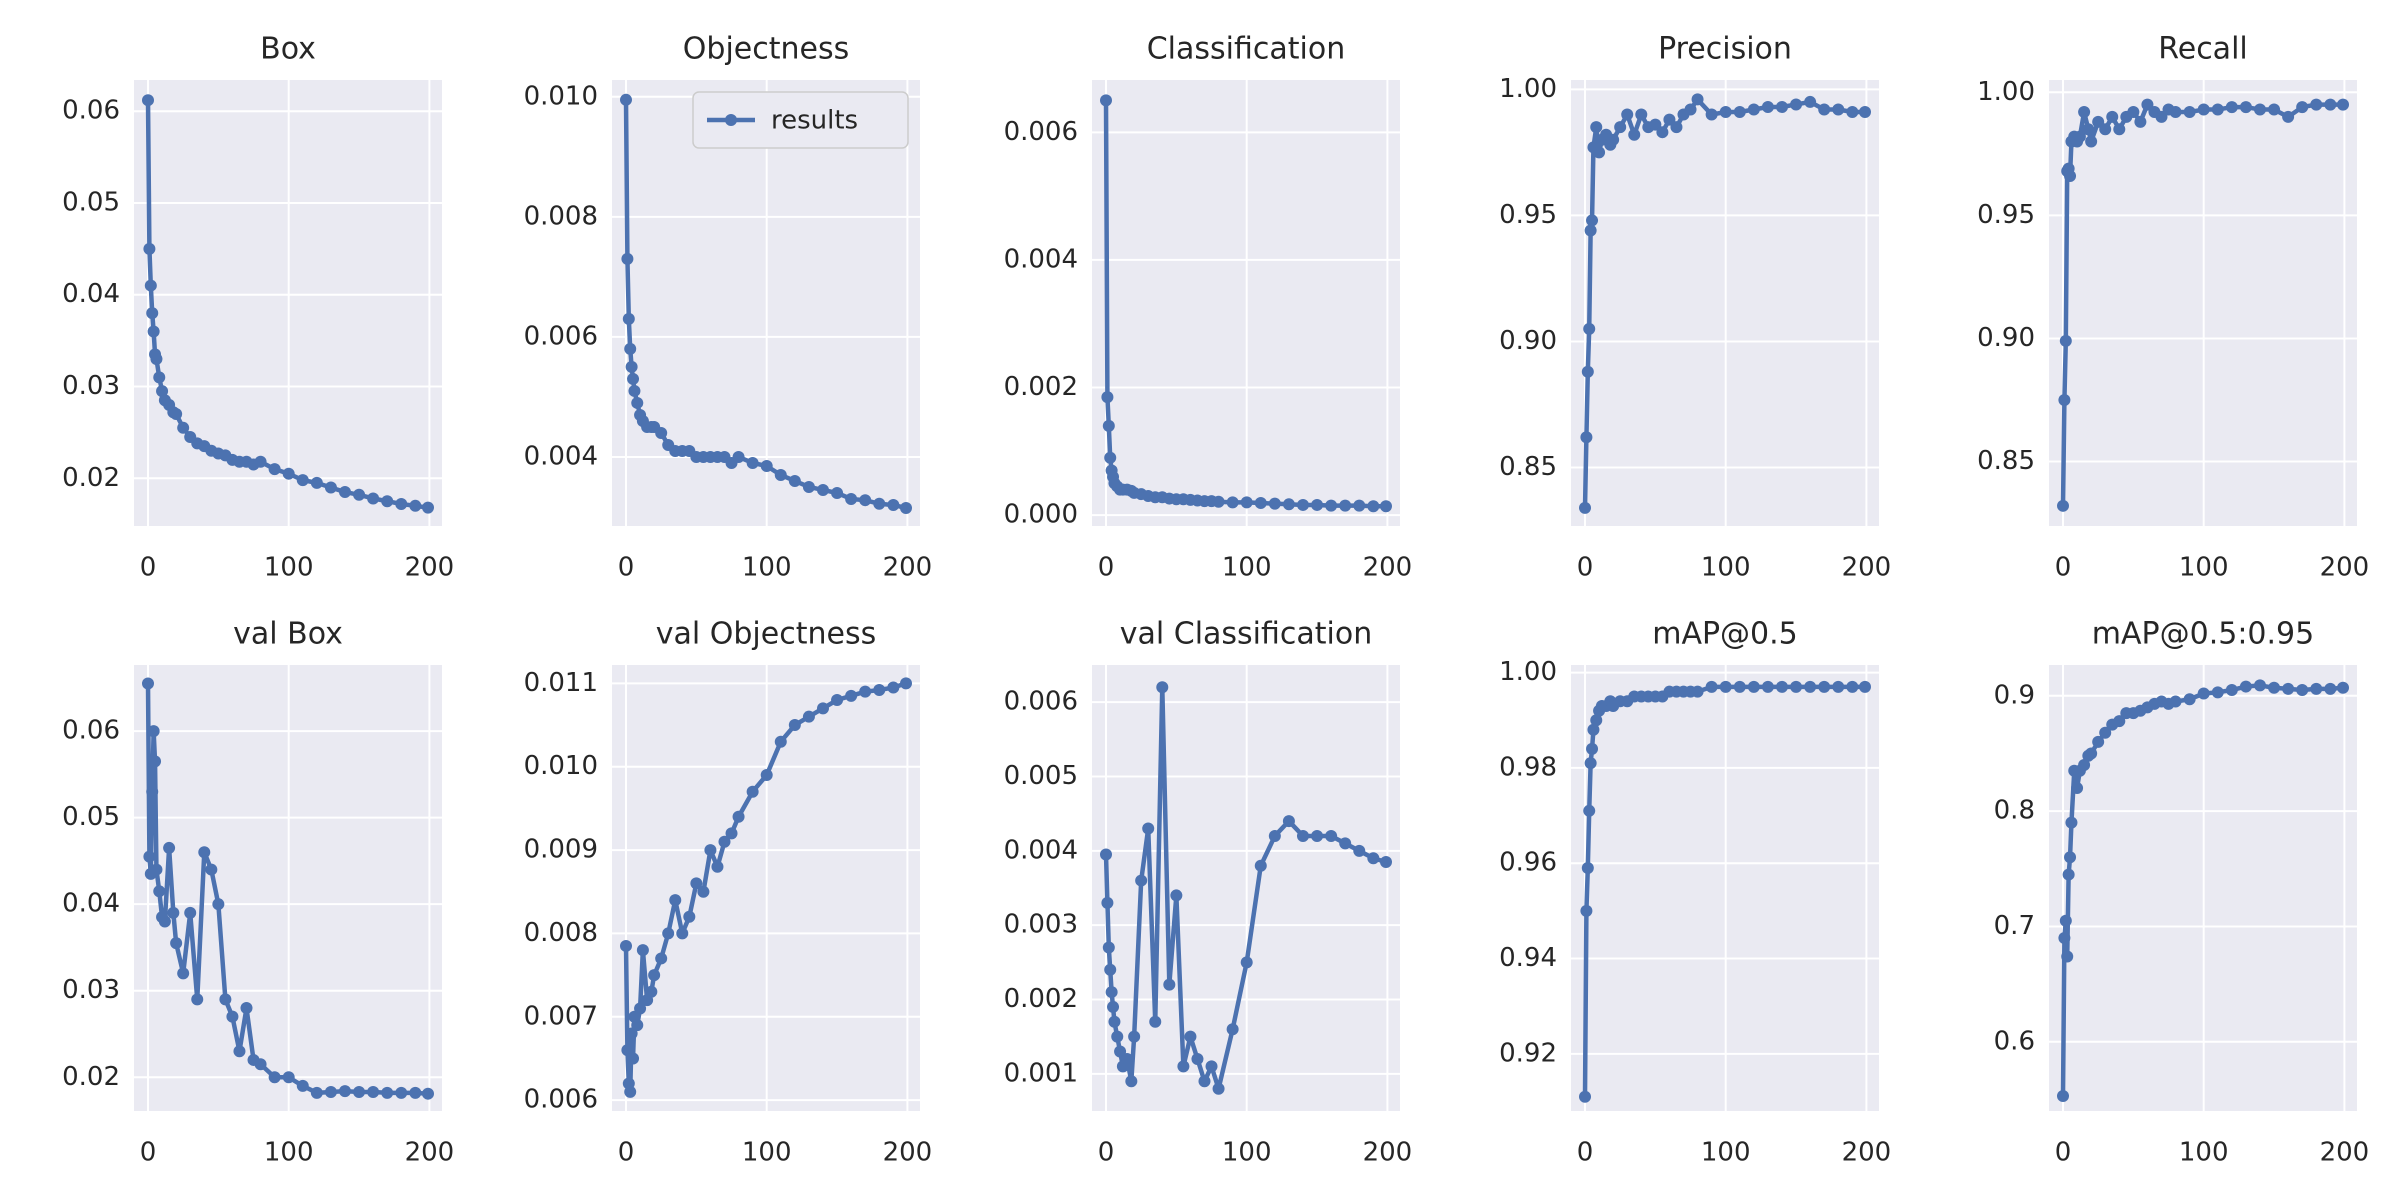  What do you see at coordinates (2203, 49) in the screenshot?
I see `chart-title: Recall` at bounding box center [2203, 49].